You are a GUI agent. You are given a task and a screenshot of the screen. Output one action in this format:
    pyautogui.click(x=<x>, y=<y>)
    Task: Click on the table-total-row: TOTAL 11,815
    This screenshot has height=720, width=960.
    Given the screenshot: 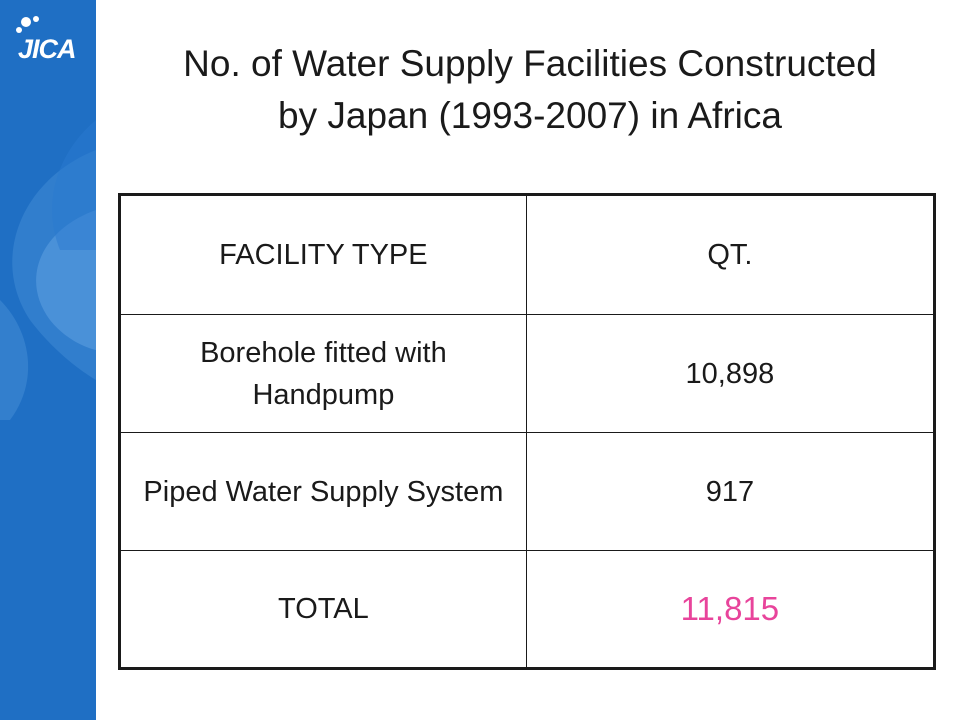 What is the action you would take?
    pyautogui.click(x=527, y=609)
    